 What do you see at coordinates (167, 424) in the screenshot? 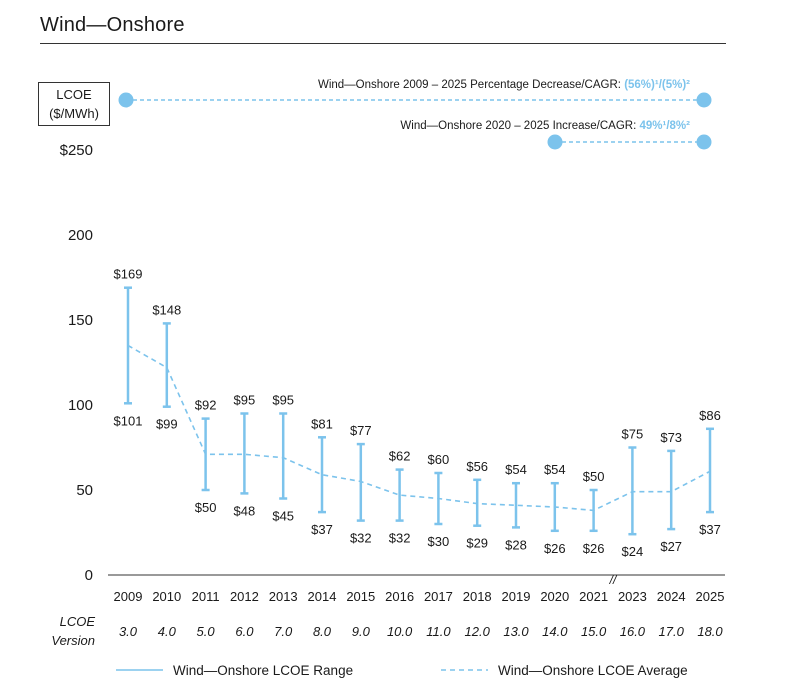
I see `low-value-label: $99` at bounding box center [167, 424].